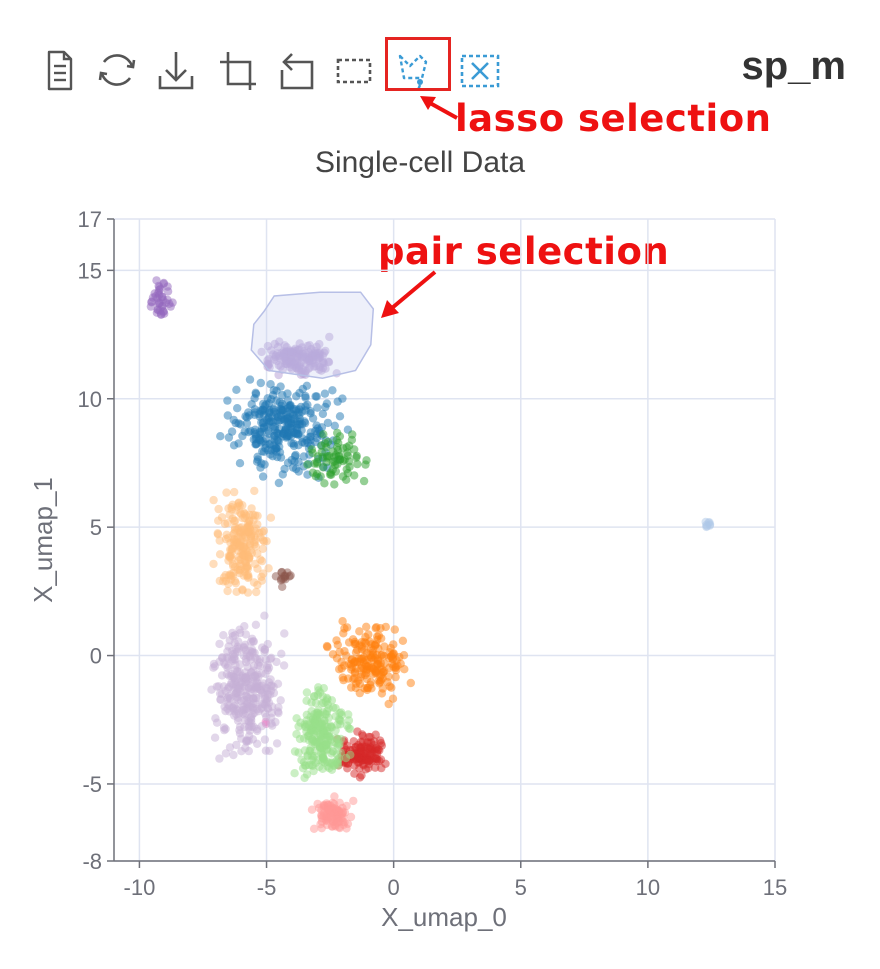 The width and height of the screenshot is (880, 969). What do you see at coordinates (236, 70) in the screenshot?
I see `crop-icon` at bounding box center [236, 70].